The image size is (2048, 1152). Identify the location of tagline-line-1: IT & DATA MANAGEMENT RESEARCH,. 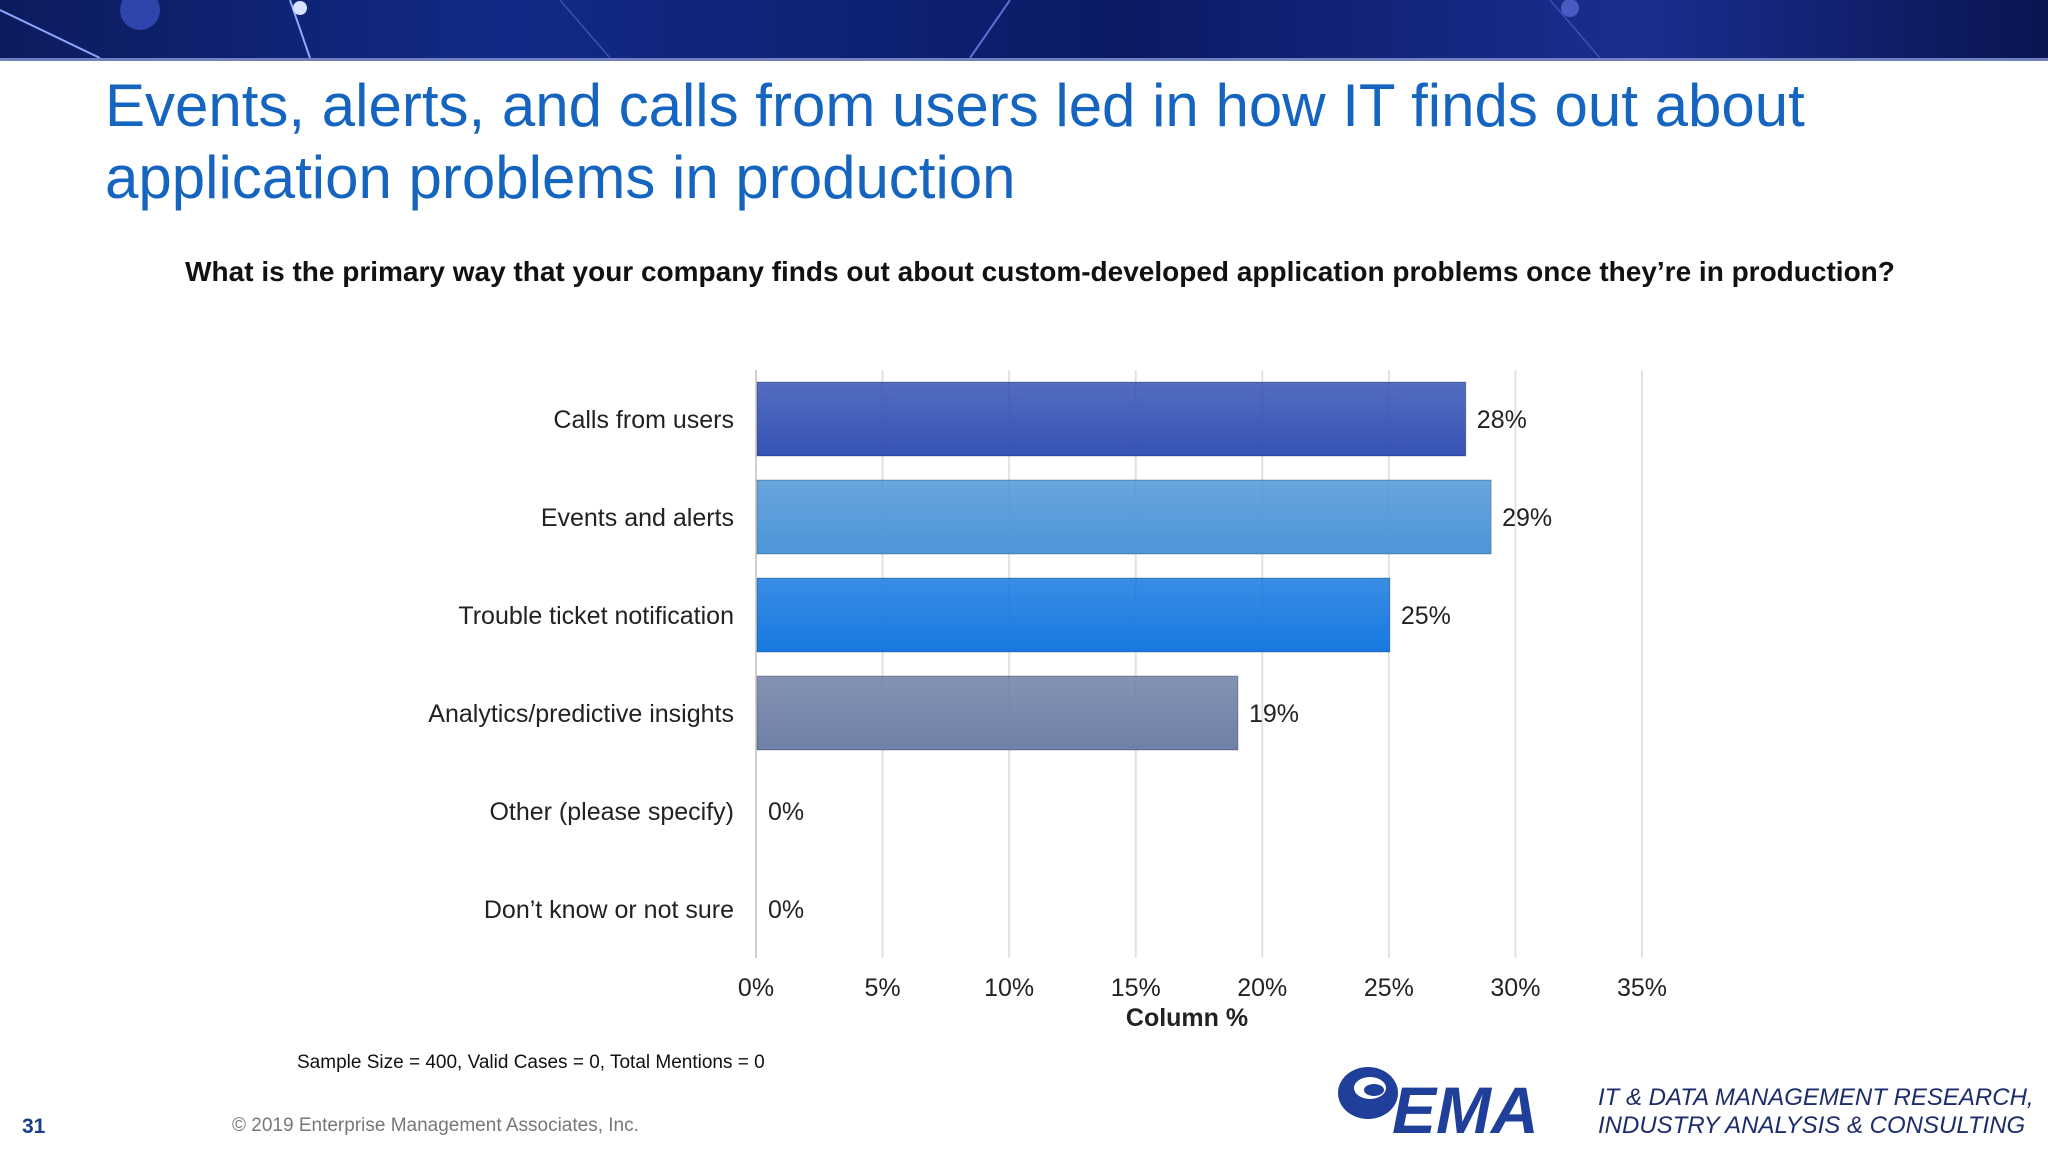
(1816, 1097).